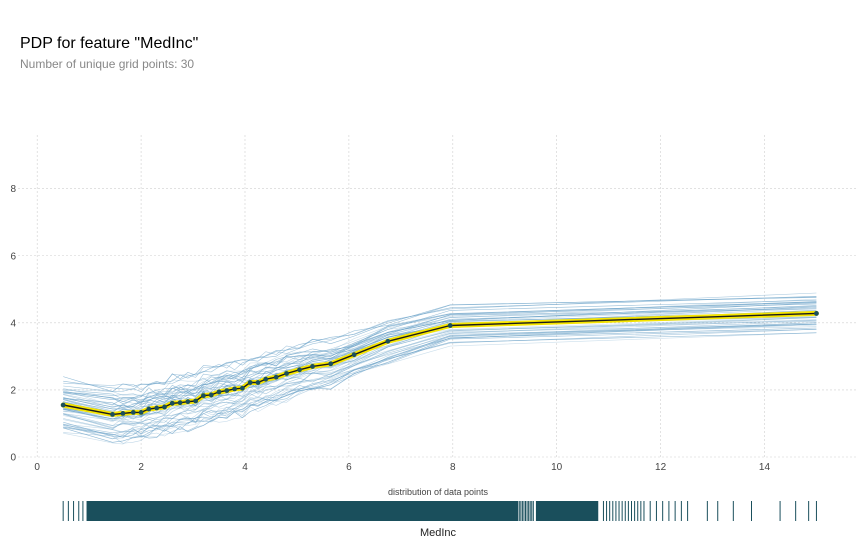 The height and width of the screenshot is (544, 864). What do you see at coordinates (109, 43) in the screenshot?
I see `chart-title: PDP for feature "MedInc"` at bounding box center [109, 43].